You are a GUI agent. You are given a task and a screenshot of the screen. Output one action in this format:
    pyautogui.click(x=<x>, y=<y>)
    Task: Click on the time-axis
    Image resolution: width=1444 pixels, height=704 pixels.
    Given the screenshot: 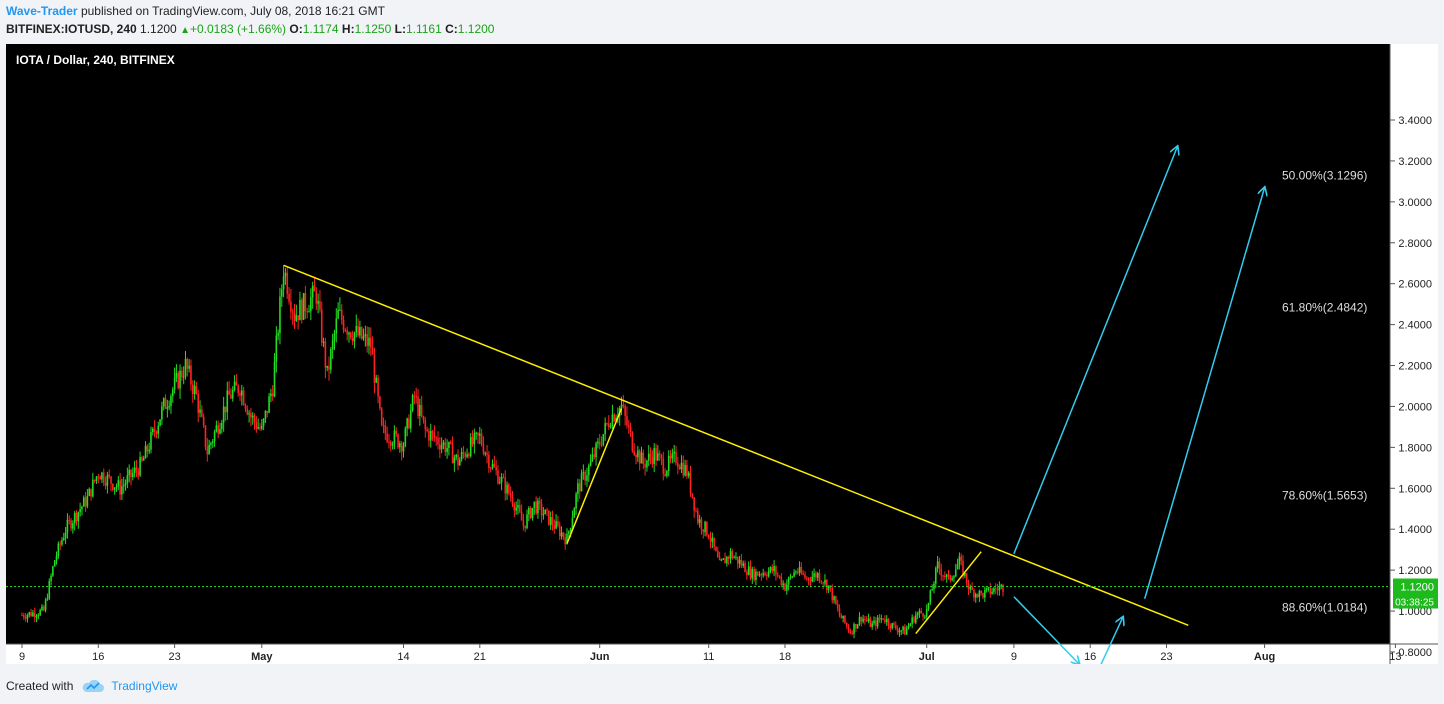 What is the action you would take?
    pyautogui.click(x=722, y=654)
    